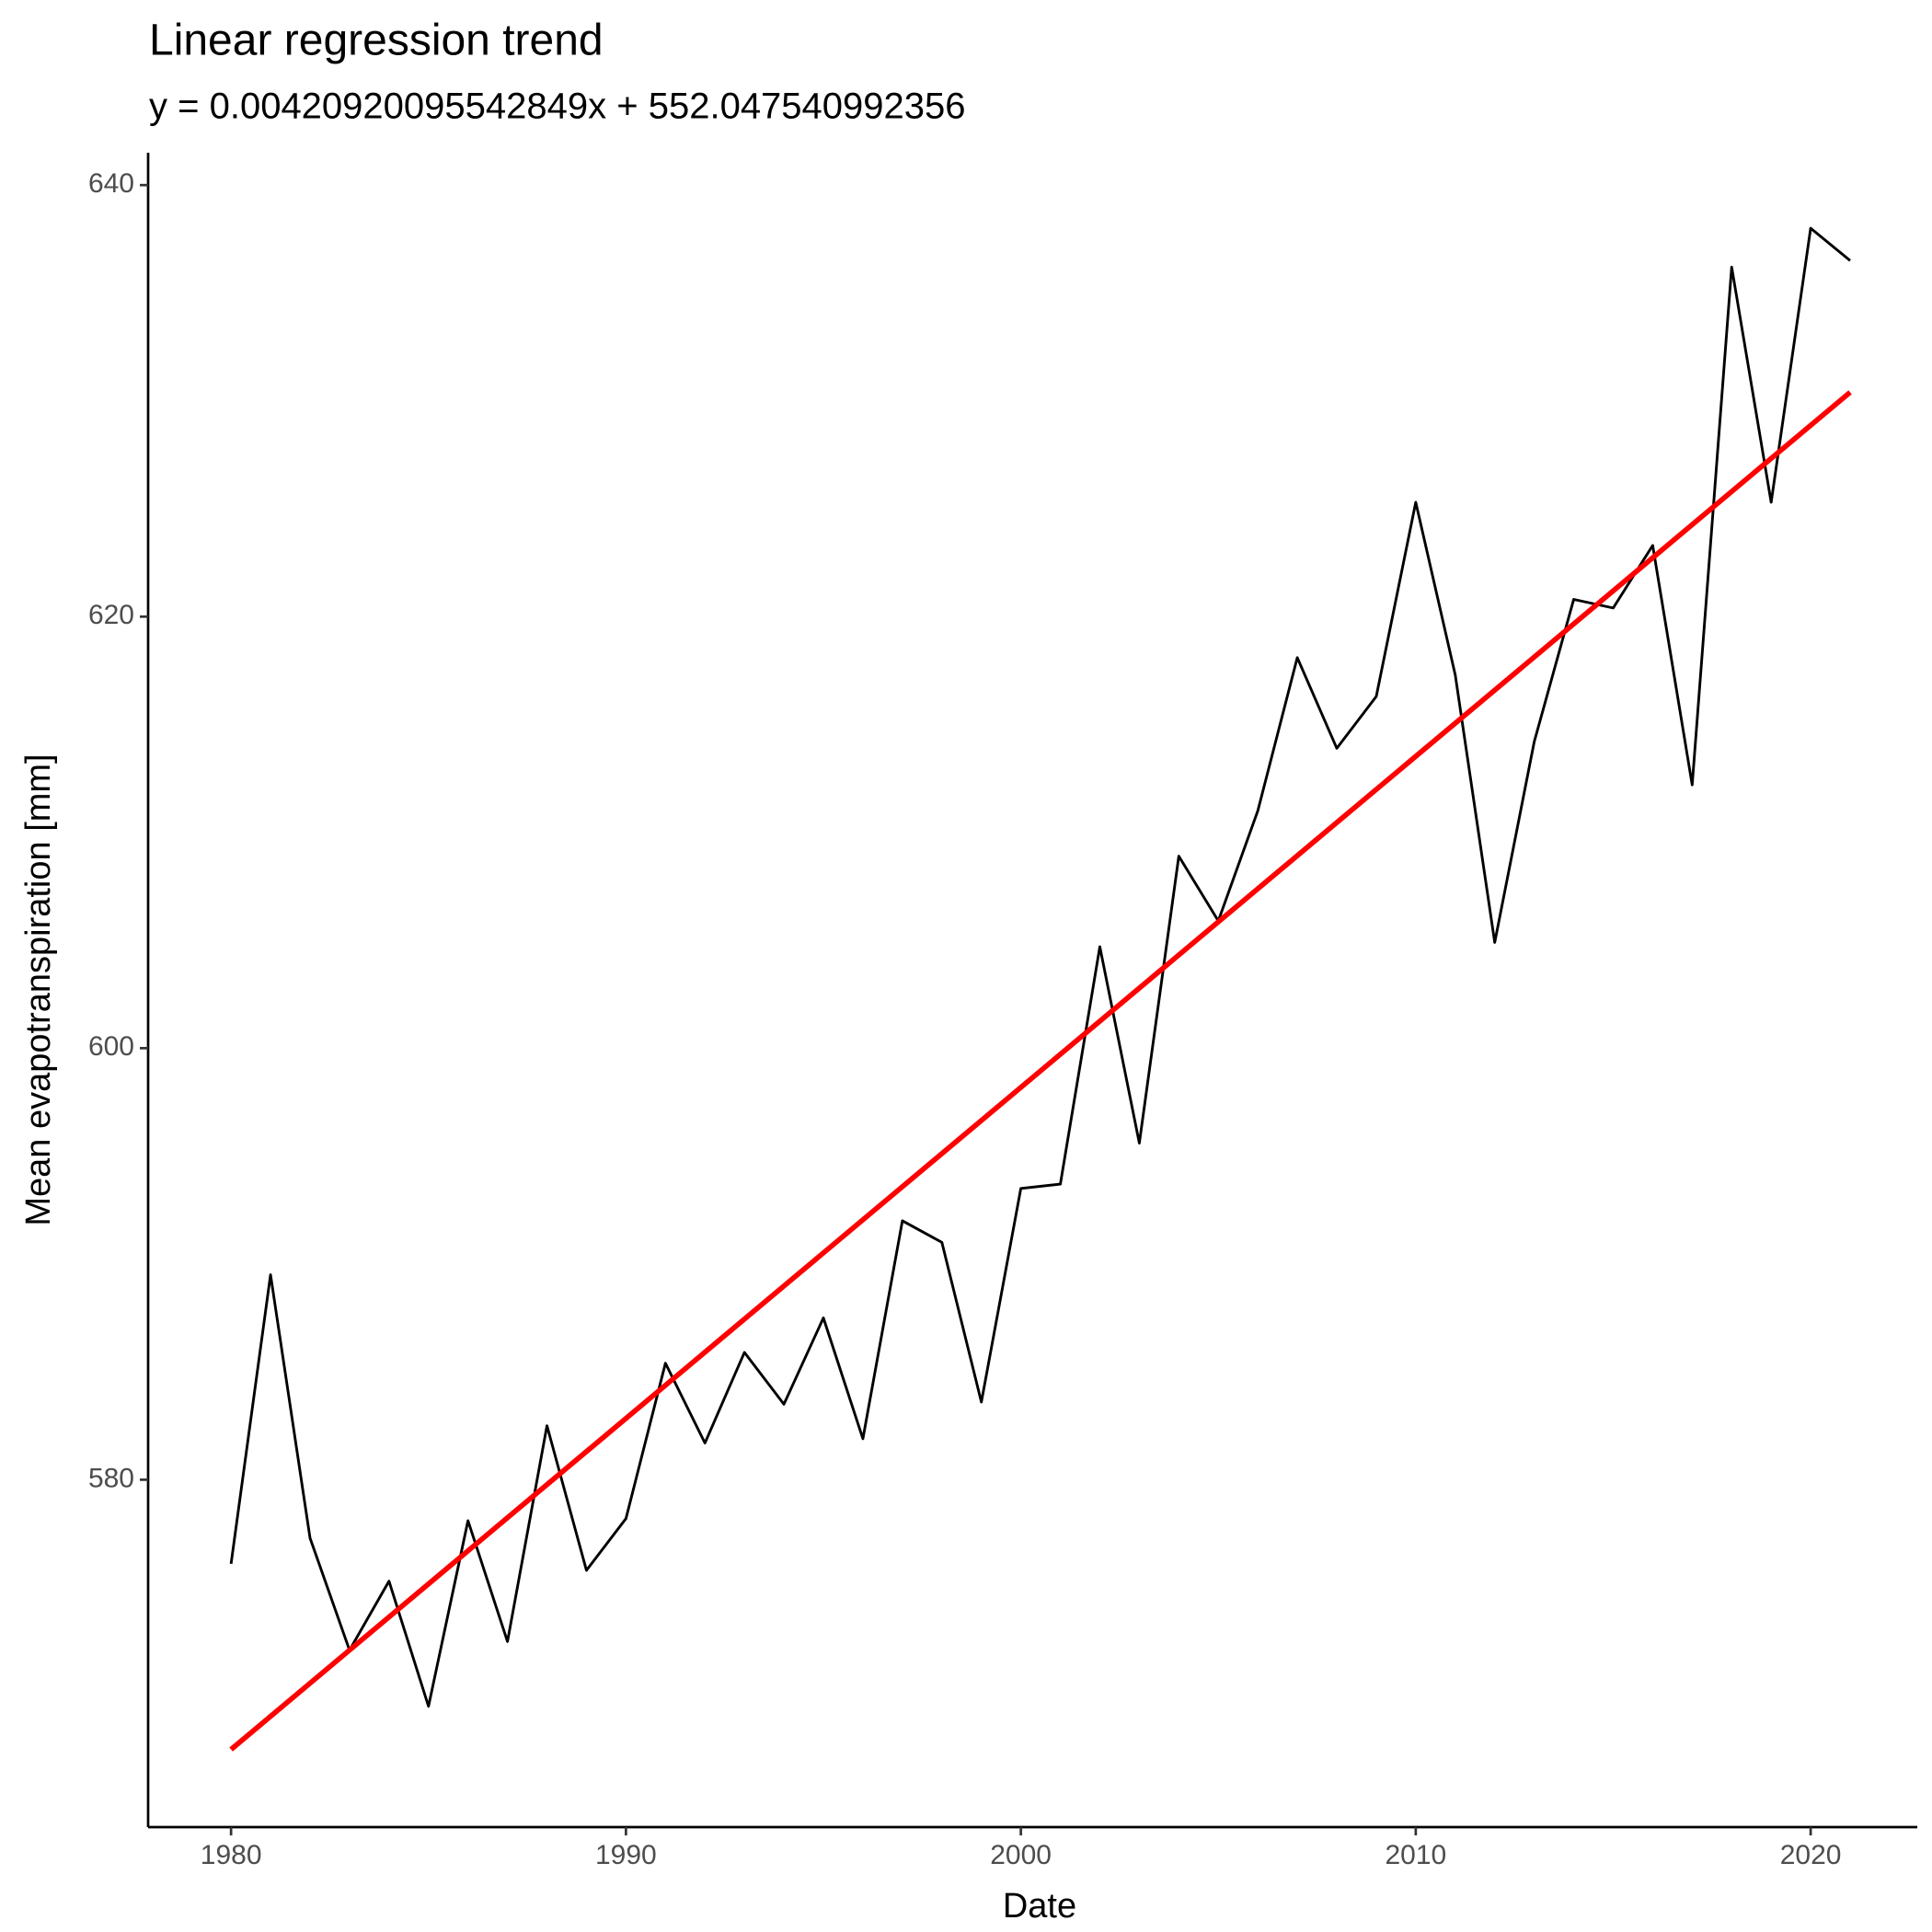 This screenshot has width=1932, height=1932. What do you see at coordinates (626, 1855) in the screenshot?
I see `x-tick-label: 1990` at bounding box center [626, 1855].